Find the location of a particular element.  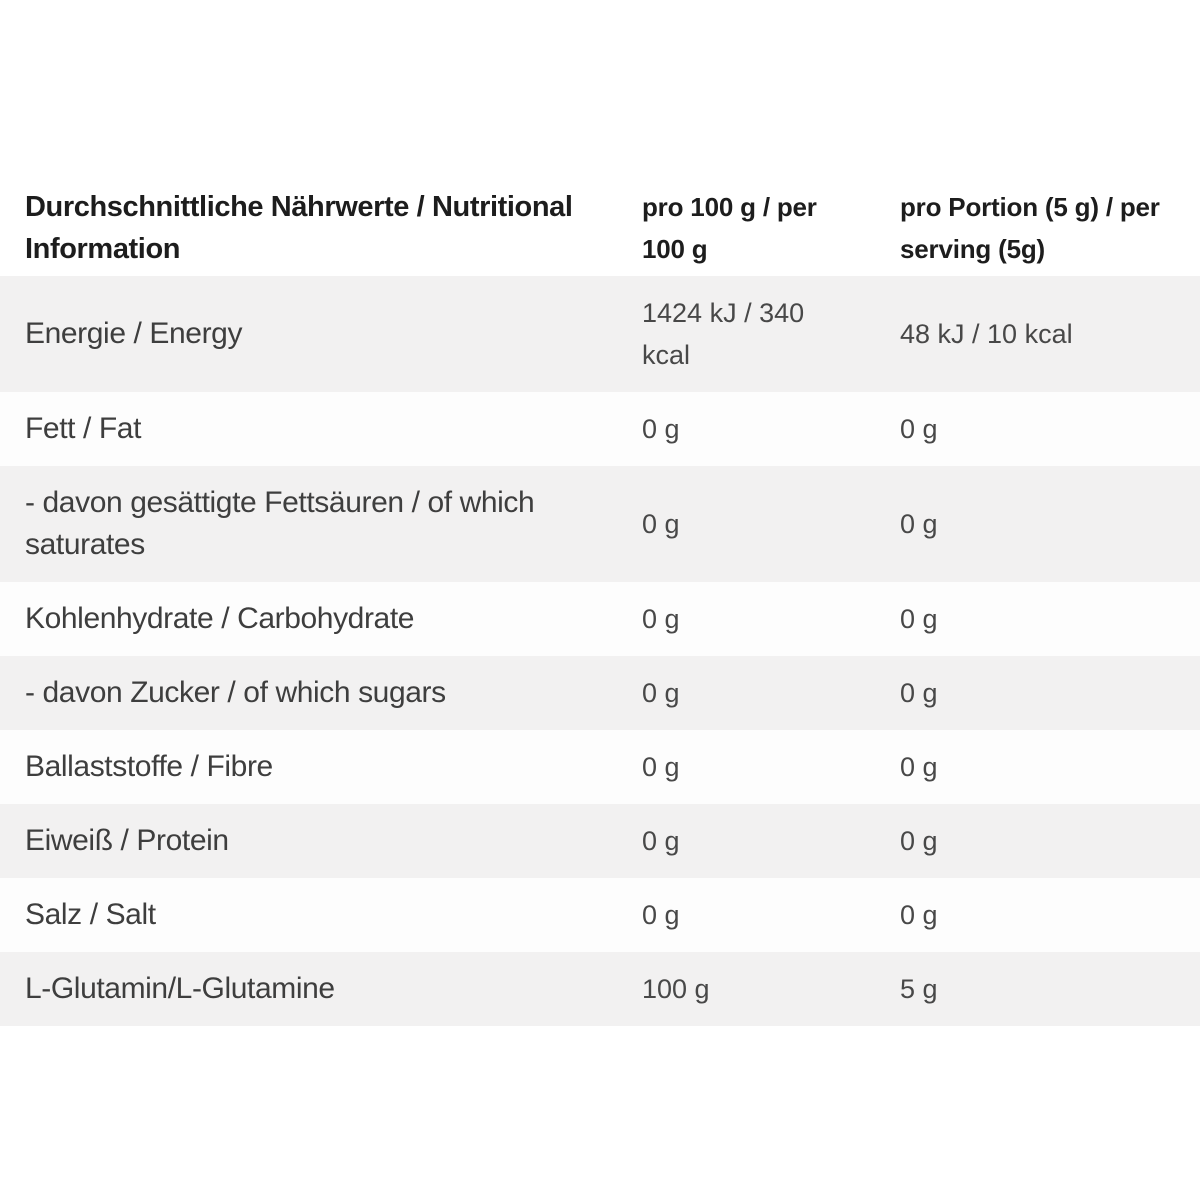

table-row: Salz / Salt 0 g 0 g is located at coordinates (600, 915).